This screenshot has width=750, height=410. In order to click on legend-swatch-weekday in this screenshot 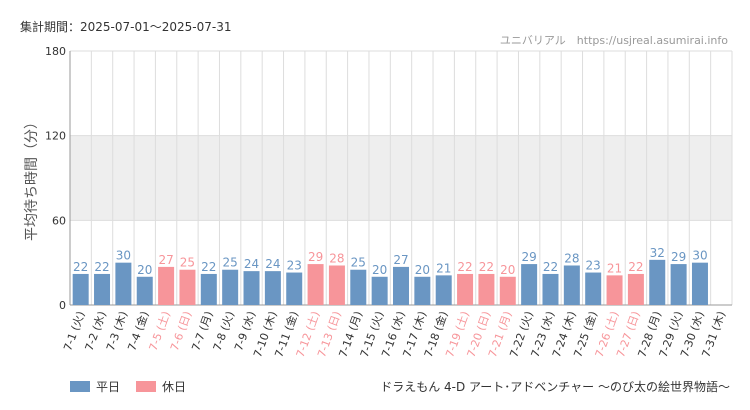, I will do `click(80, 386)`.